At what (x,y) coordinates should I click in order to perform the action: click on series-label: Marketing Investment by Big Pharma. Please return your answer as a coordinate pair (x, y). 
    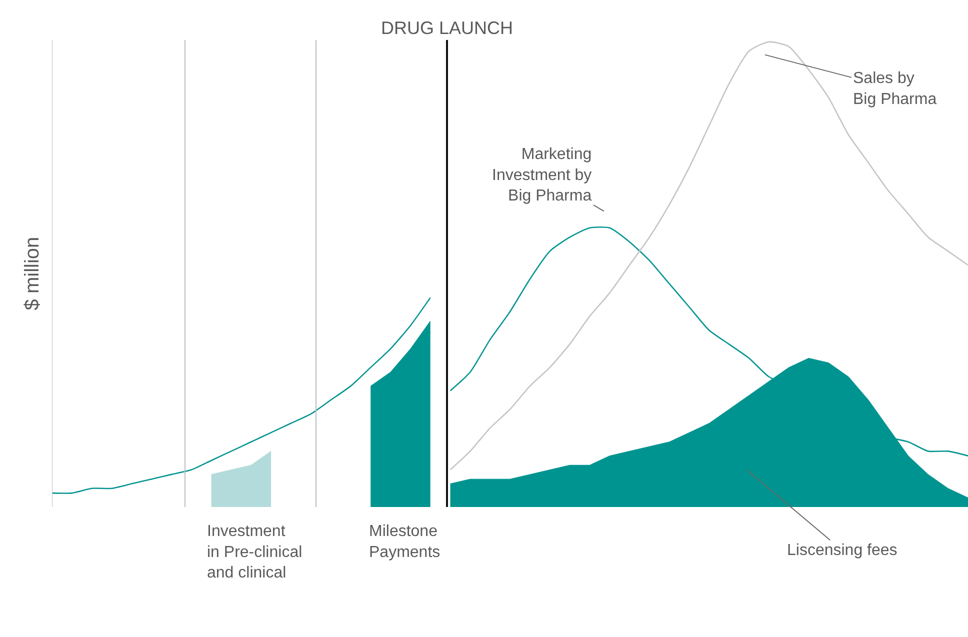
    Looking at the image, I should click on (542, 175).